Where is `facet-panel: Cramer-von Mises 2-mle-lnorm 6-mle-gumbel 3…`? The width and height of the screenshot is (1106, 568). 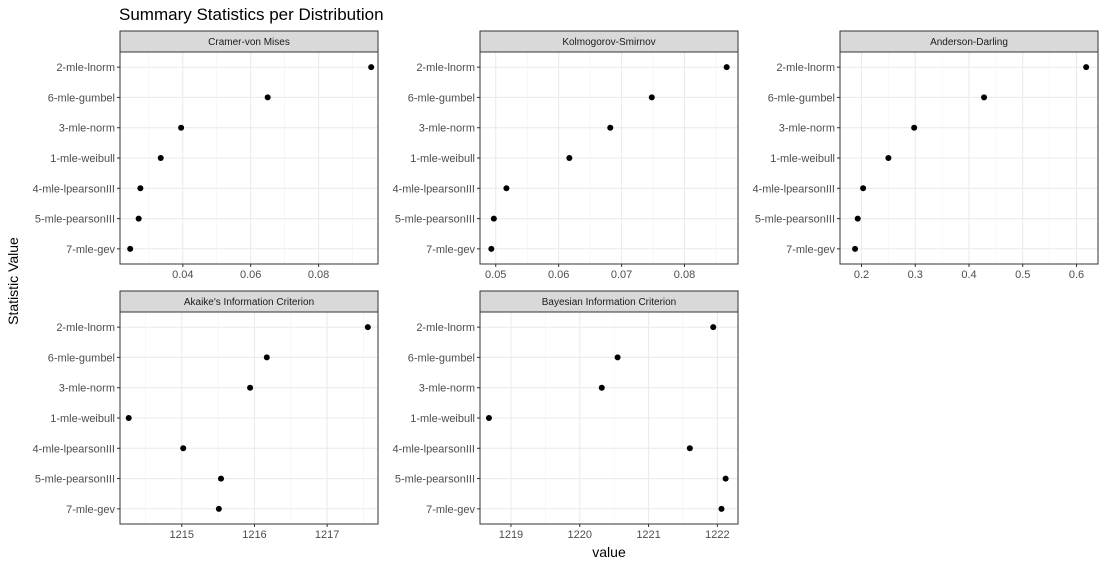 facet-panel: Cramer-von Mises 2-mle-lnorm 6-mle-gumbel 3… is located at coordinates (205, 155).